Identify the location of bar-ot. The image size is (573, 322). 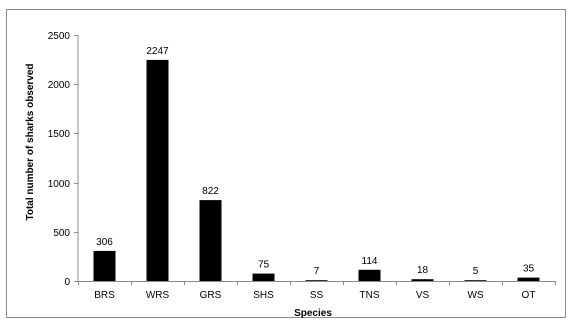
(528, 279).